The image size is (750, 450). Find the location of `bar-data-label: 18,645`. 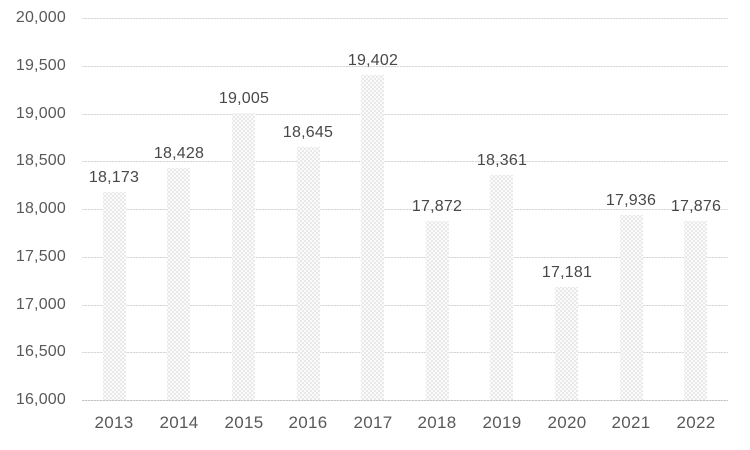

bar-data-label: 18,645 is located at coordinates (308, 132).